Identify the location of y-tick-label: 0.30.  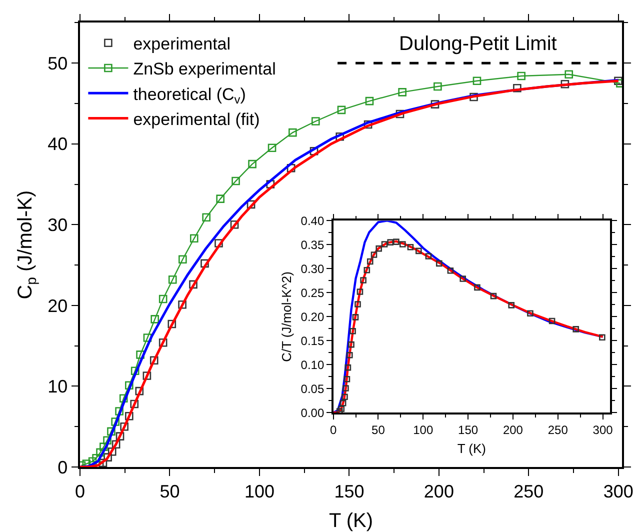
(312, 269).